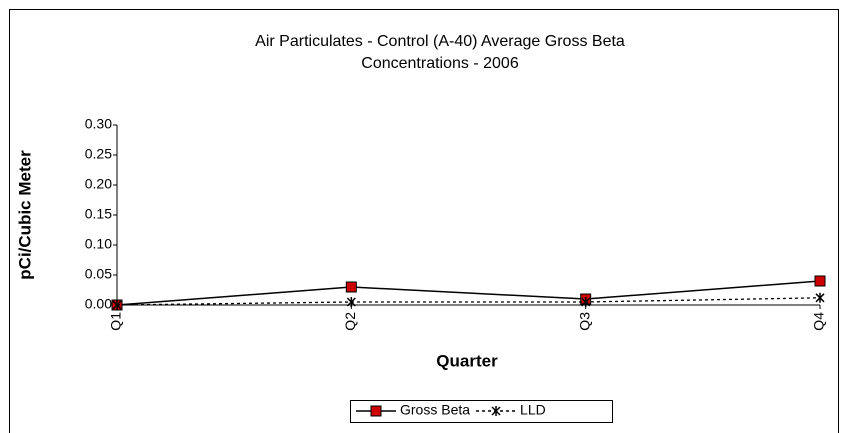 This screenshot has height=433, width=846. Describe the element at coordinates (98, 154) in the screenshot. I see `y-tick-label: 0.25` at that location.